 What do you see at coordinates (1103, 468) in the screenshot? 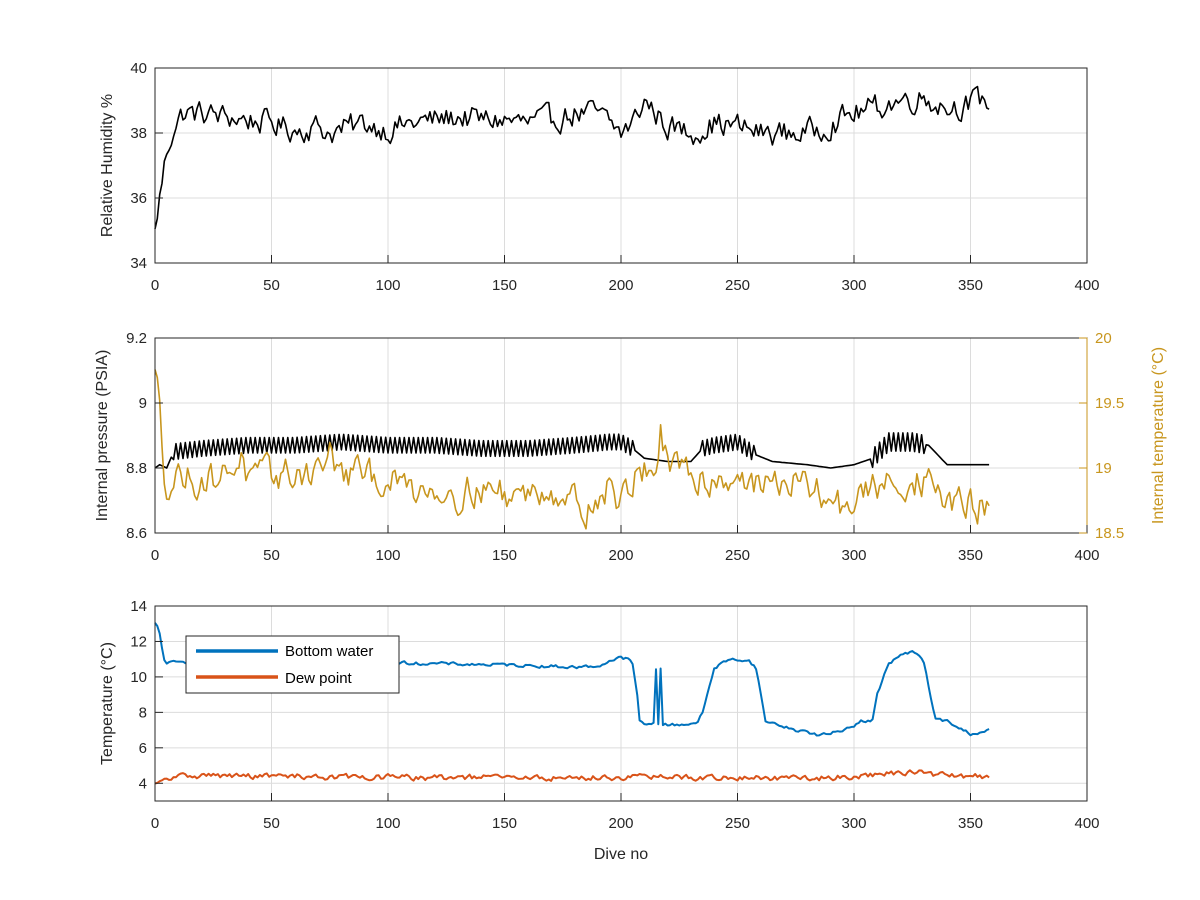
I see `y-right-tick-label: 19` at bounding box center [1103, 468].